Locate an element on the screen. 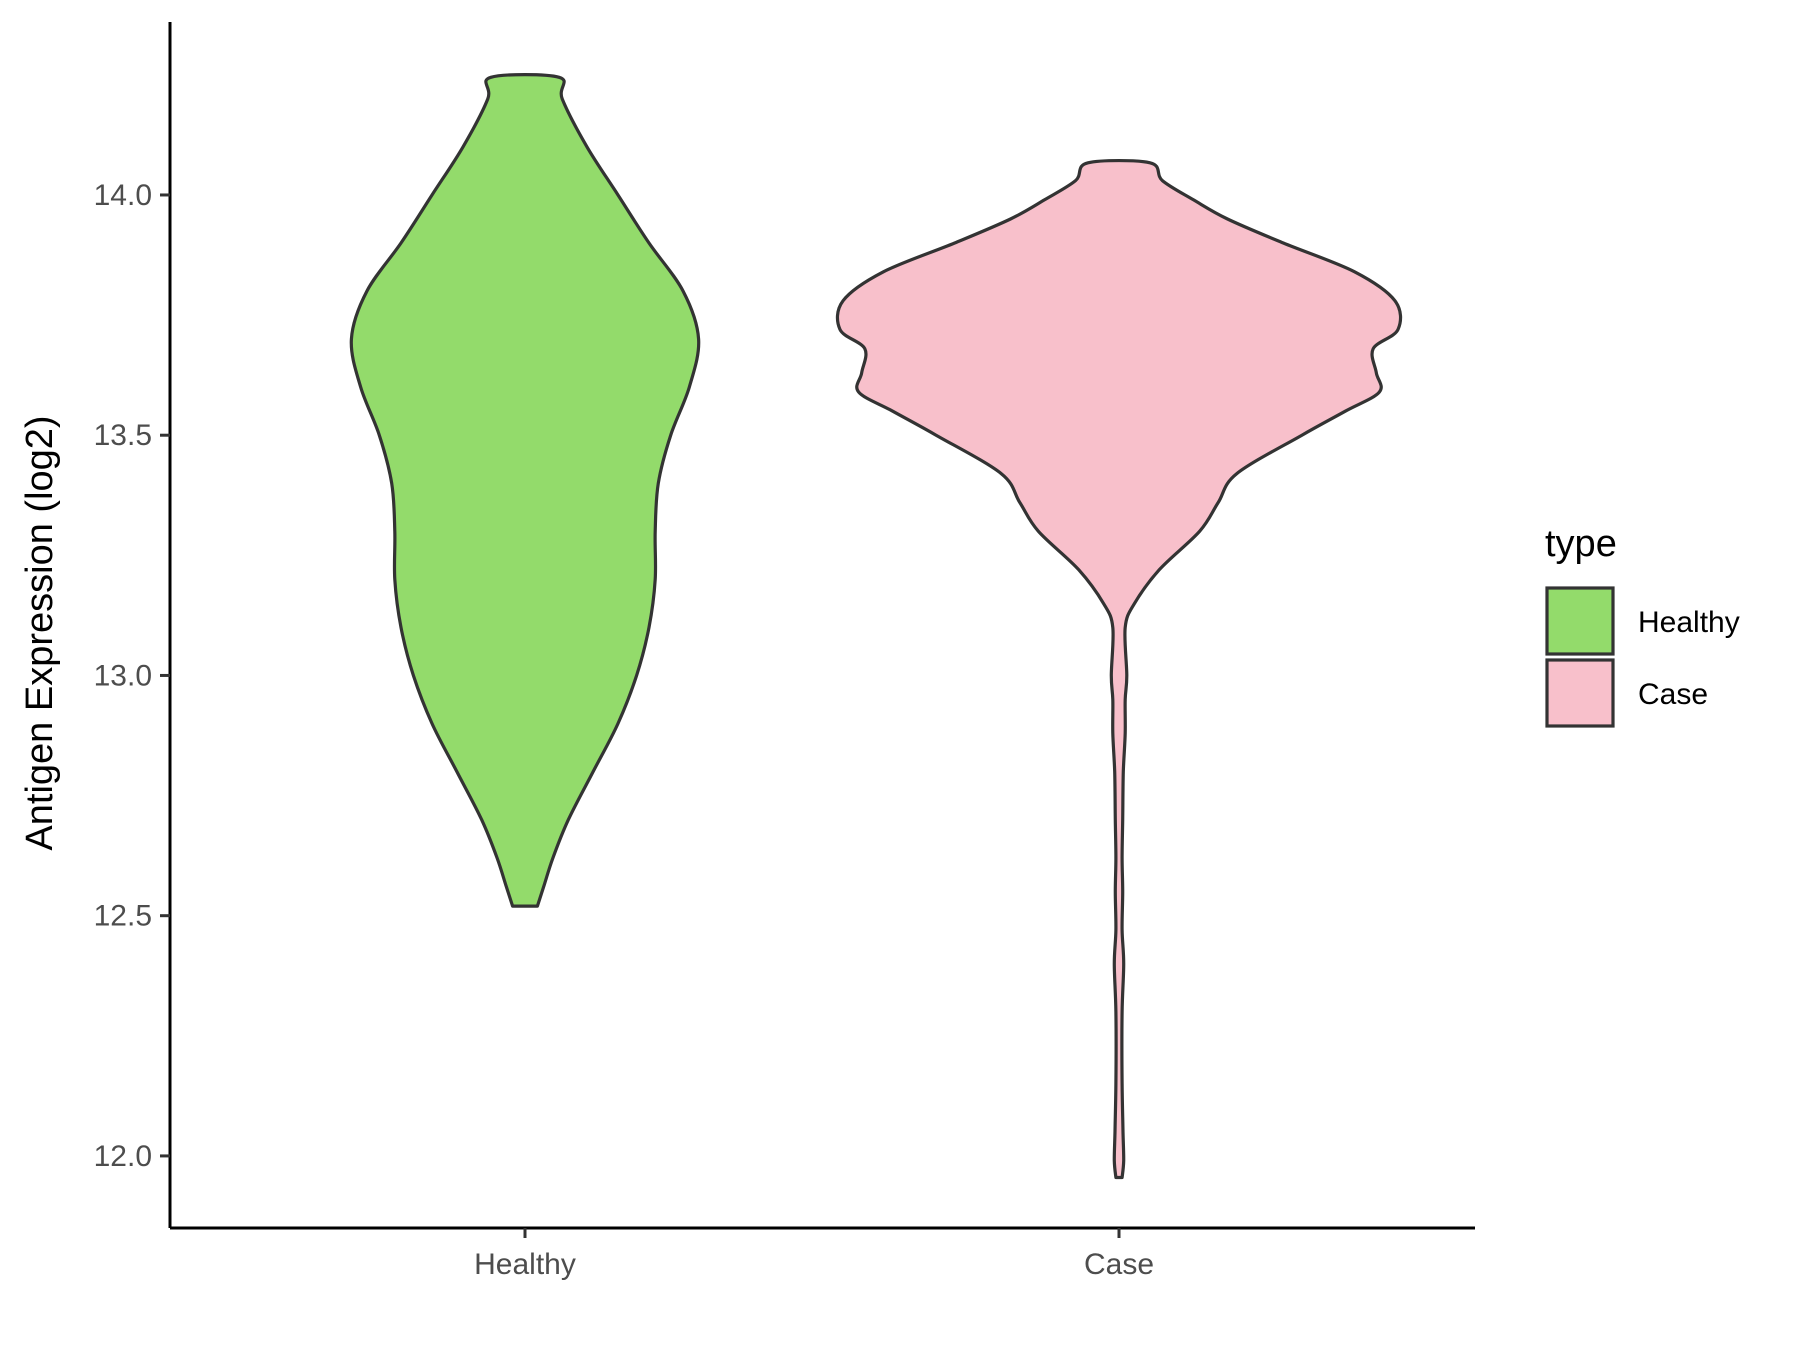  x-tick-label: Healthy is located at coordinates (525, 1264).